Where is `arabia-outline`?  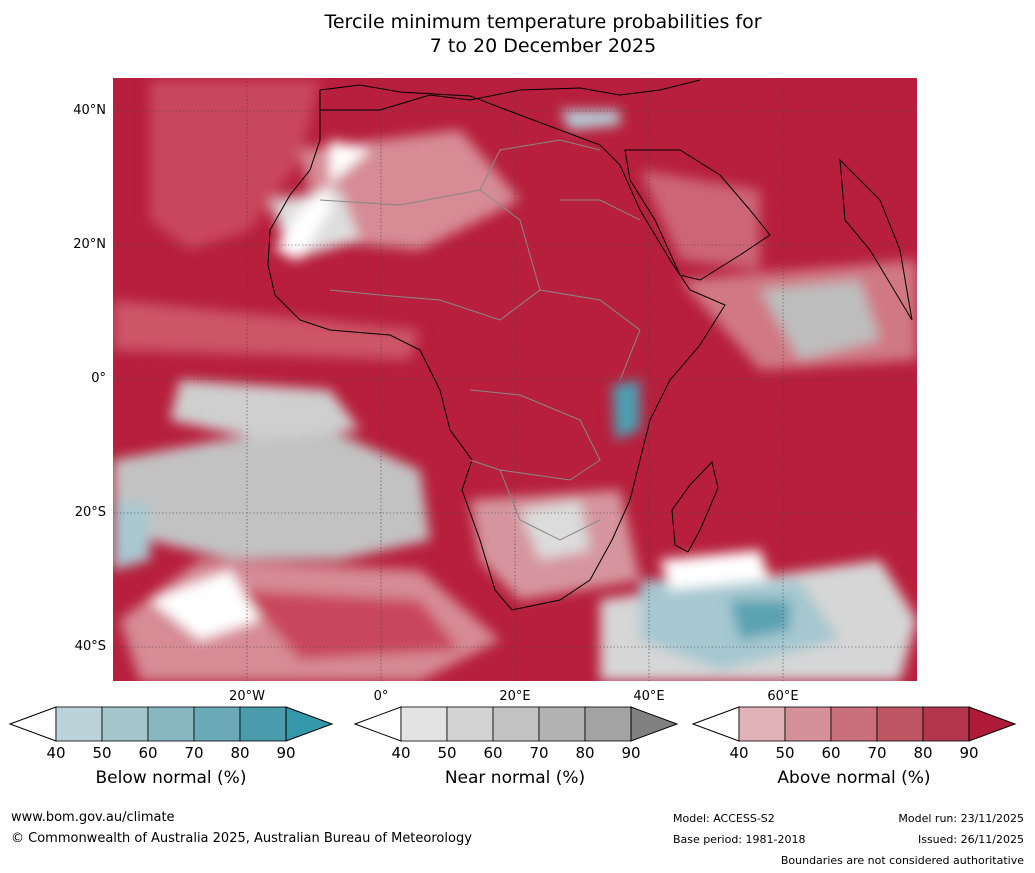 arabia-outline is located at coordinates (697, 215).